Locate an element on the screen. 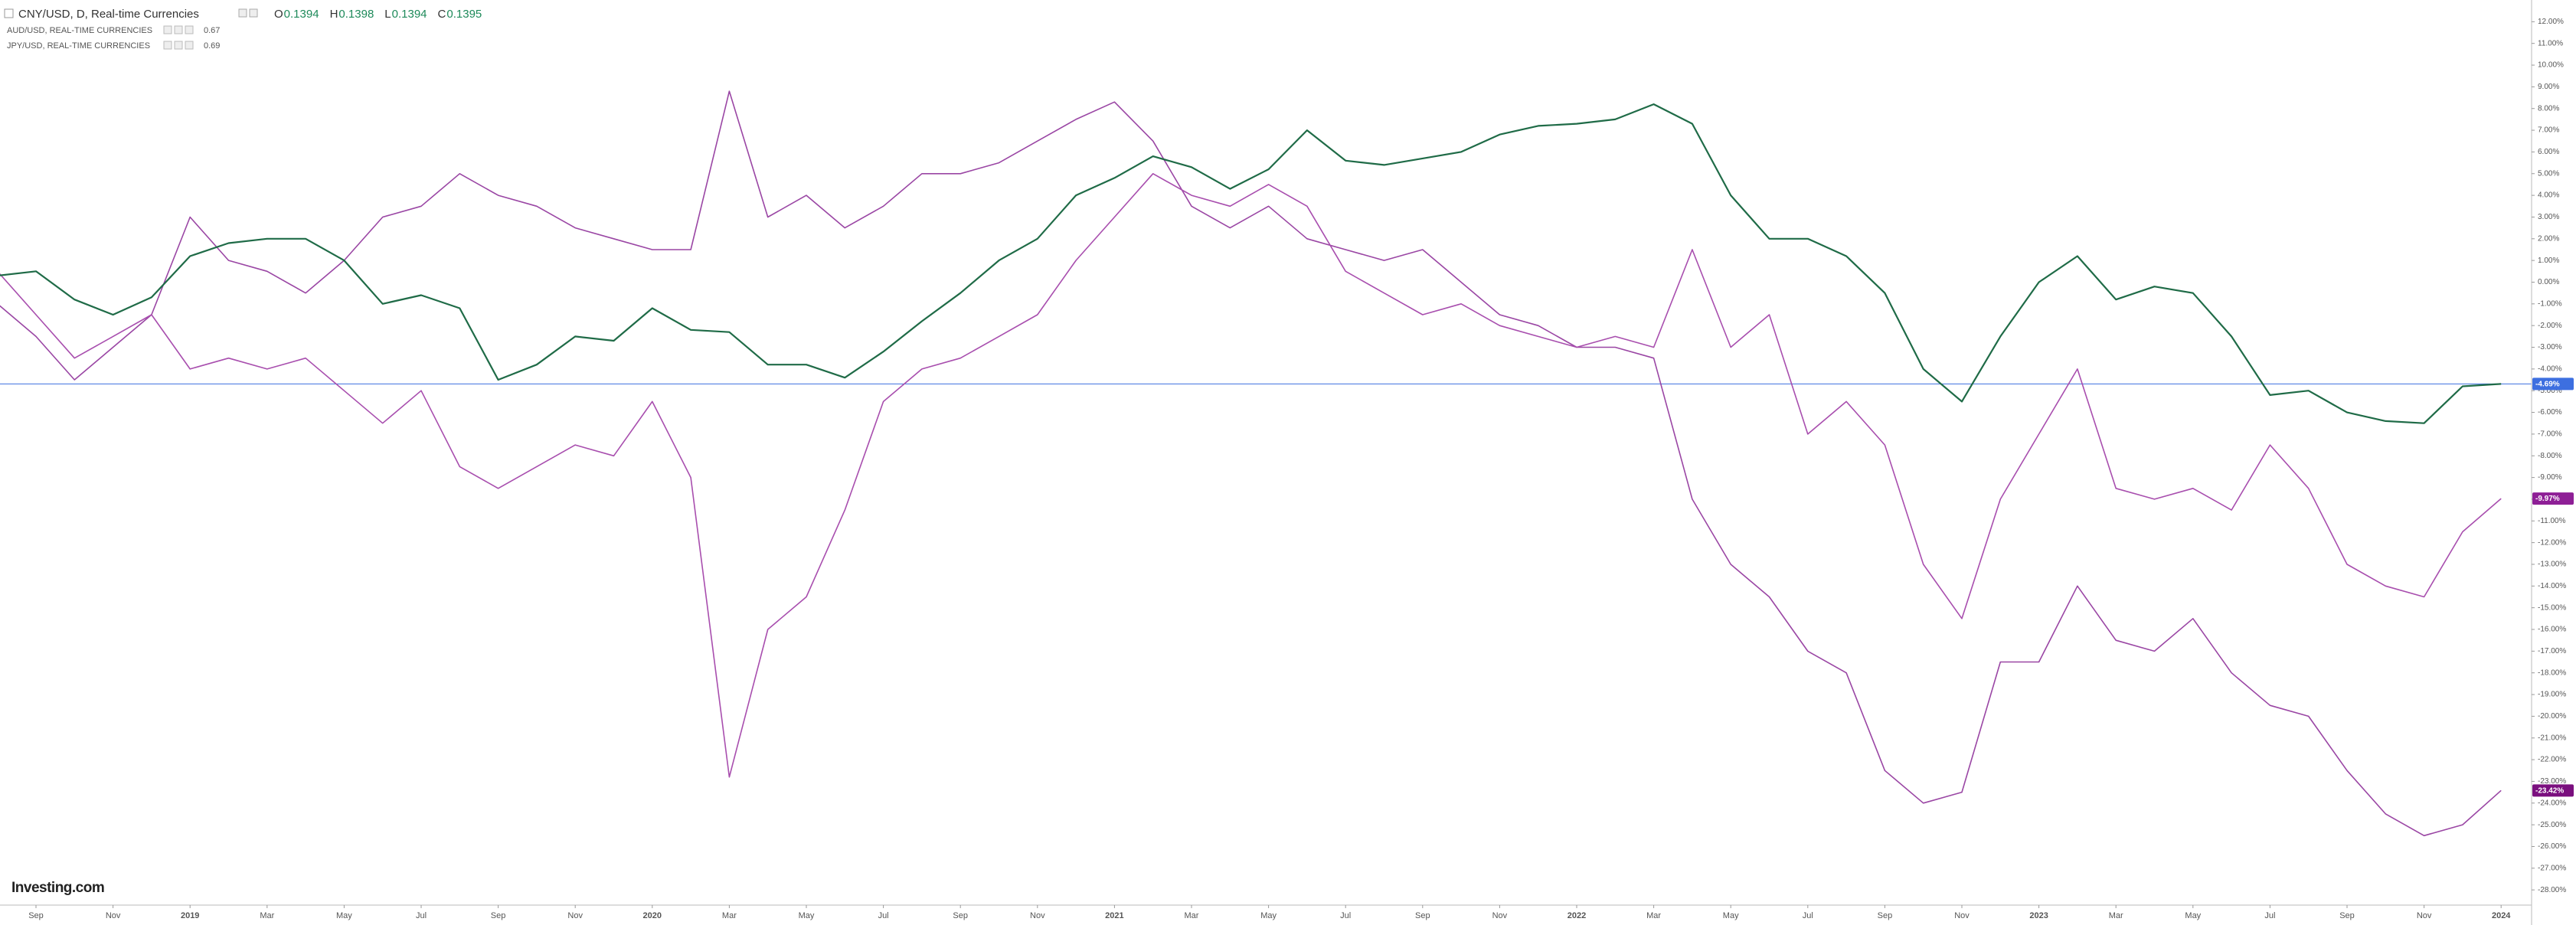  badge-label: -4.69% is located at coordinates (2547, 385).